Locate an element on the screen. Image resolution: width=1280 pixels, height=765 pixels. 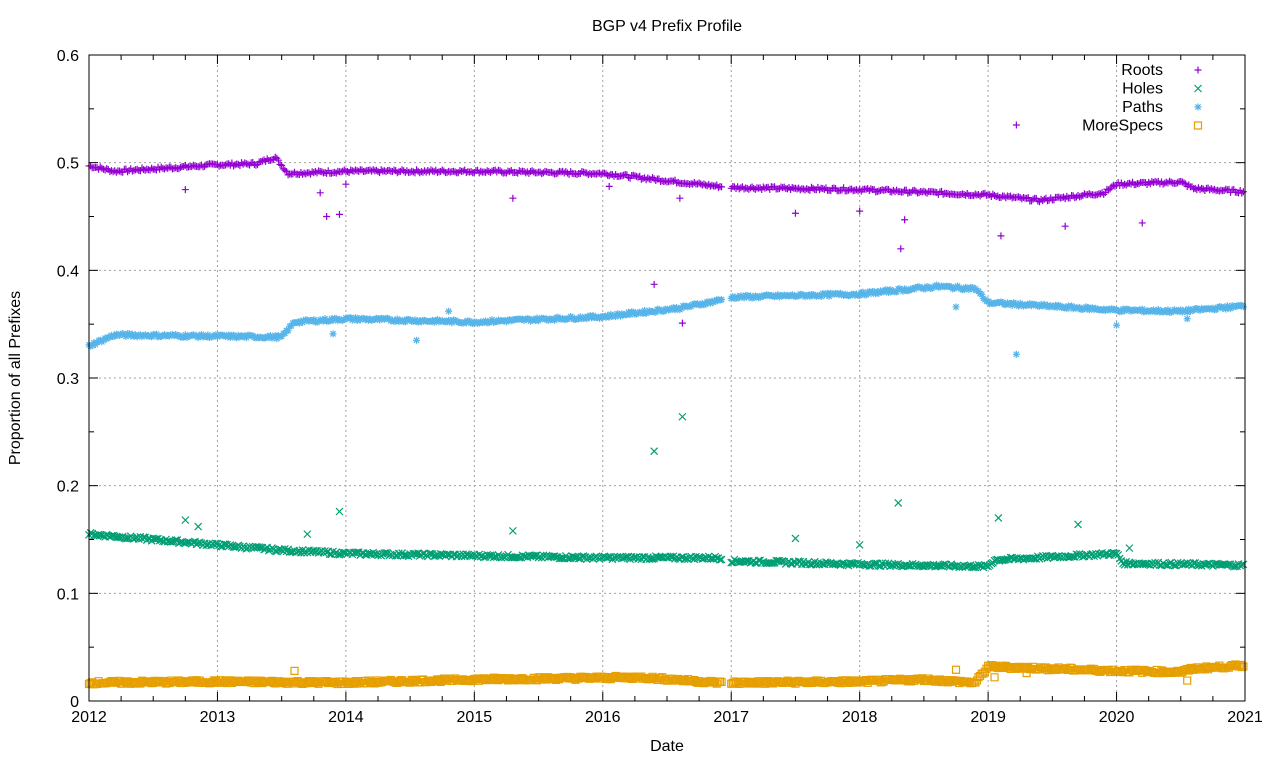
y-axis-label: Proportion of all Prefixes is located at coordinates (15, 378).